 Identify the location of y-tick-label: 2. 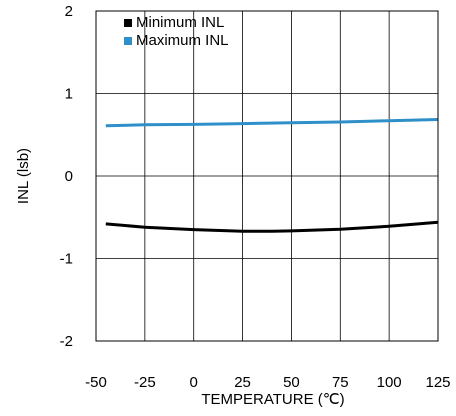
(69, 11).